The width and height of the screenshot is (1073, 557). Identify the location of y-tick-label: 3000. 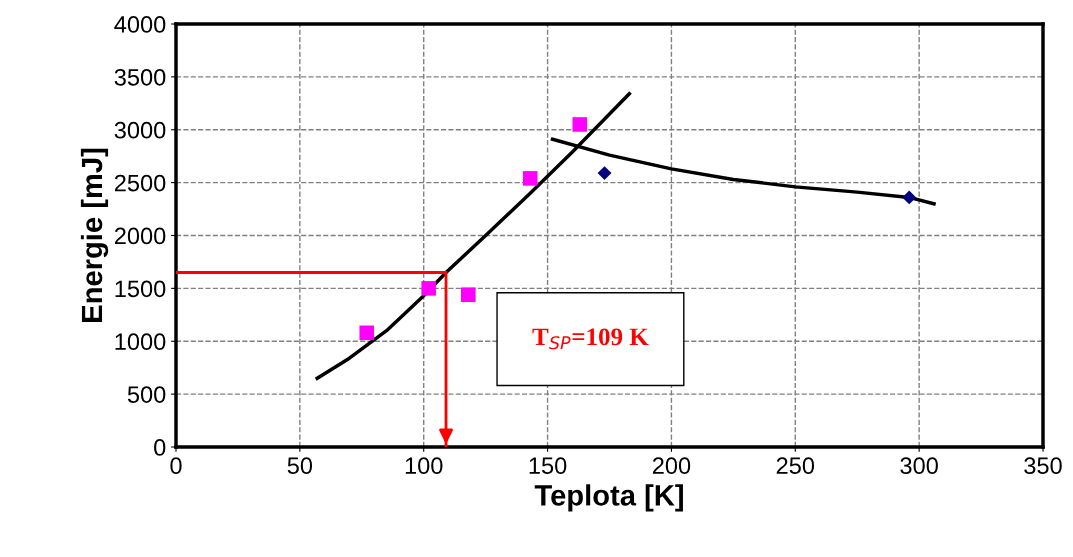
(140, 130).